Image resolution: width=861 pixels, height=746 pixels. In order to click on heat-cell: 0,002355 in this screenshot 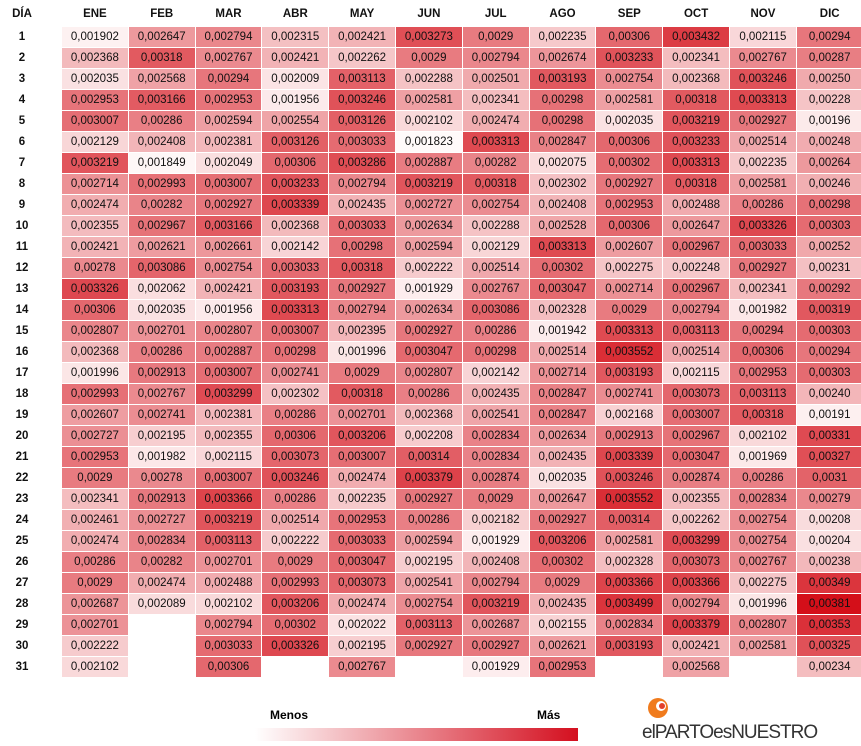, I will do `click(95, 226)`.